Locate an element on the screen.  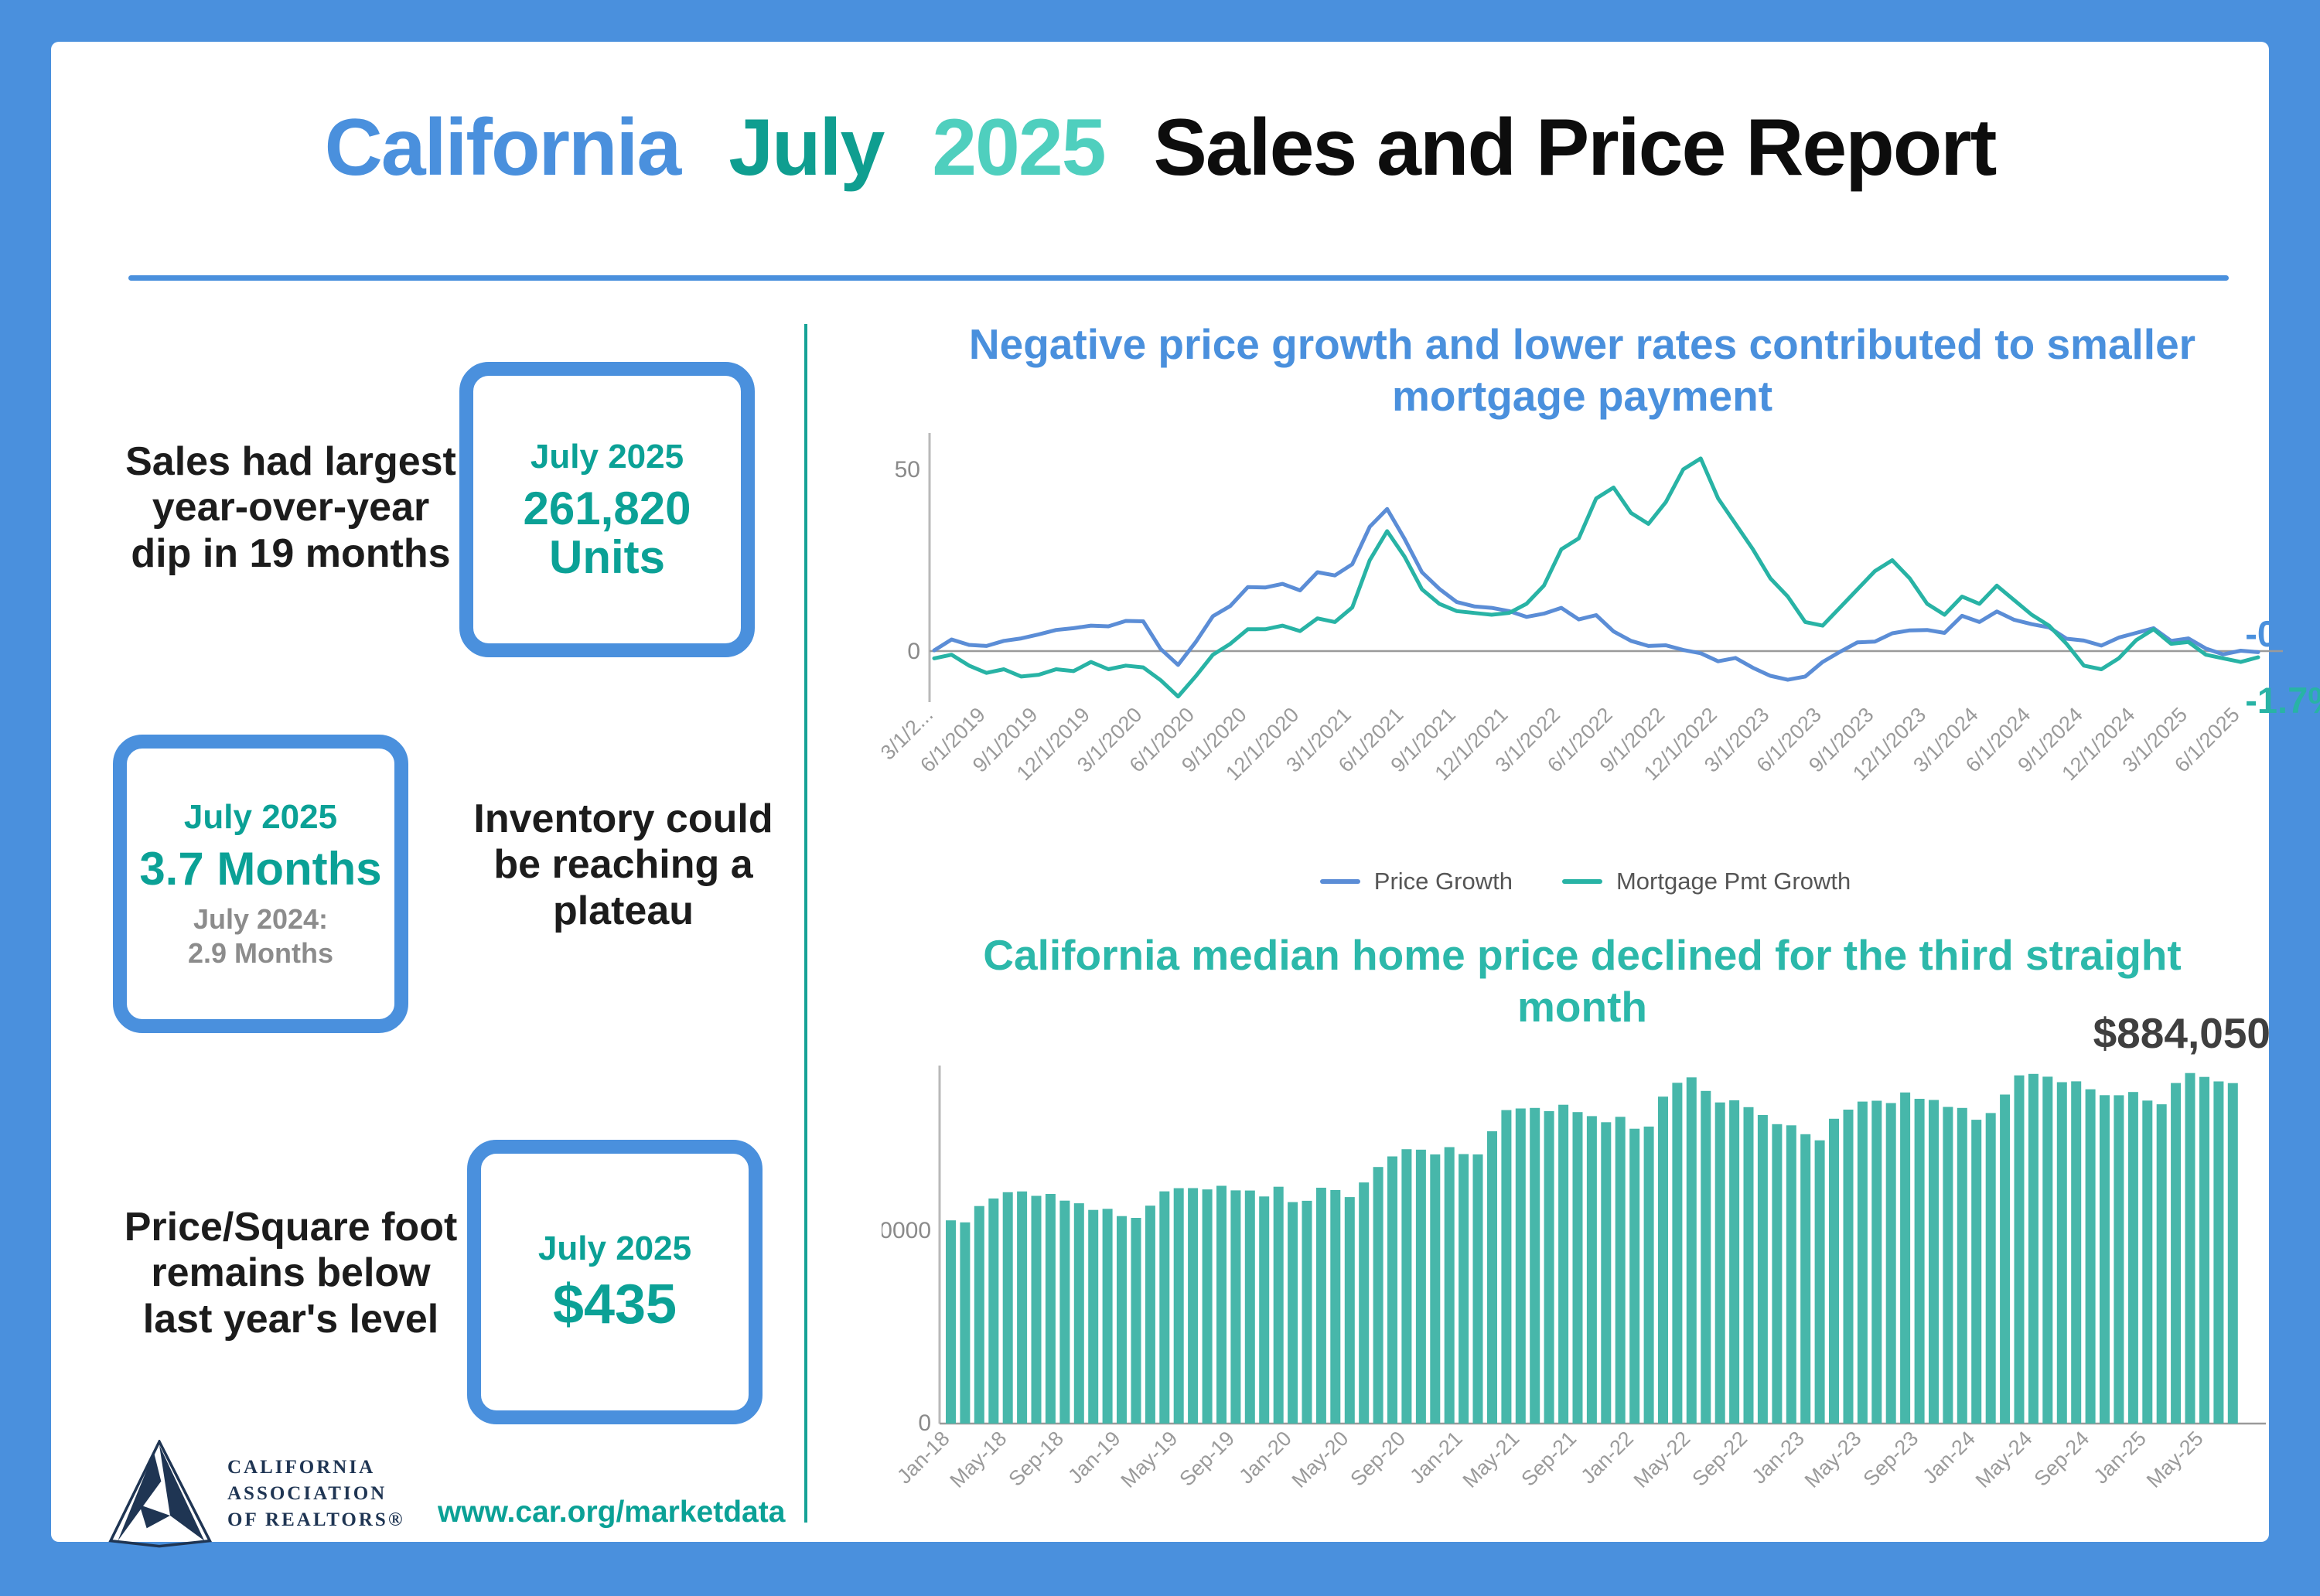
mortgage-growth-swatch is located at coordinates (1581, 881).